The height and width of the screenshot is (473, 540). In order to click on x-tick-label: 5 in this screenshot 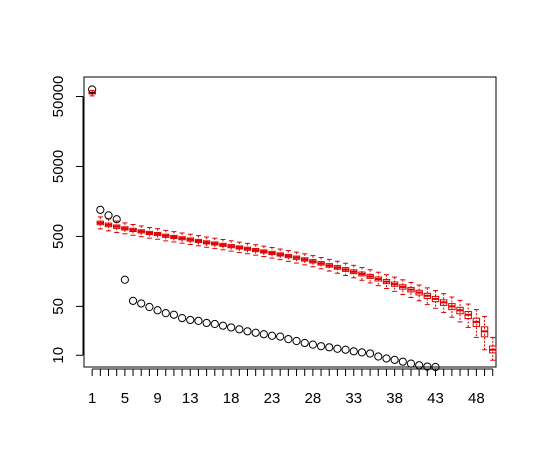, I will do `click(125, 398)`.